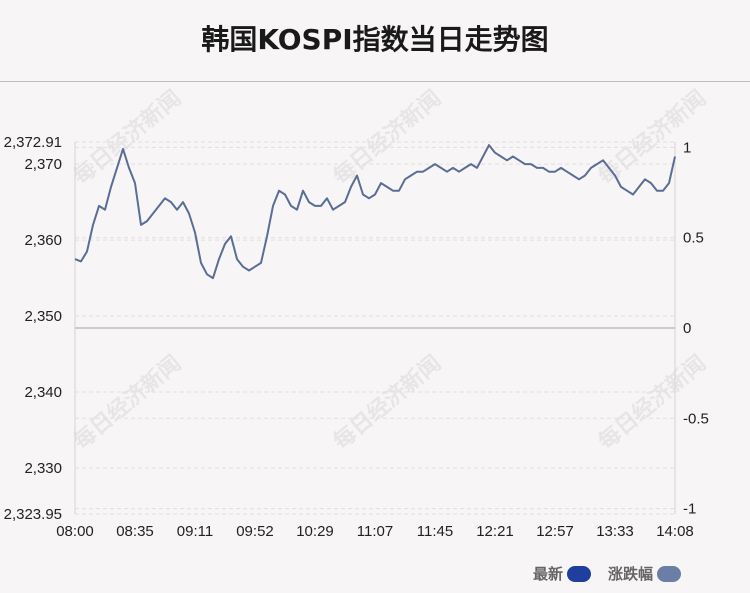 This screenshot has height=593, width=750. What do you see at coordinates (687, 328) in the screenshot?
I see `y-right-tick-label: 0` at bounding box center [687, 328].